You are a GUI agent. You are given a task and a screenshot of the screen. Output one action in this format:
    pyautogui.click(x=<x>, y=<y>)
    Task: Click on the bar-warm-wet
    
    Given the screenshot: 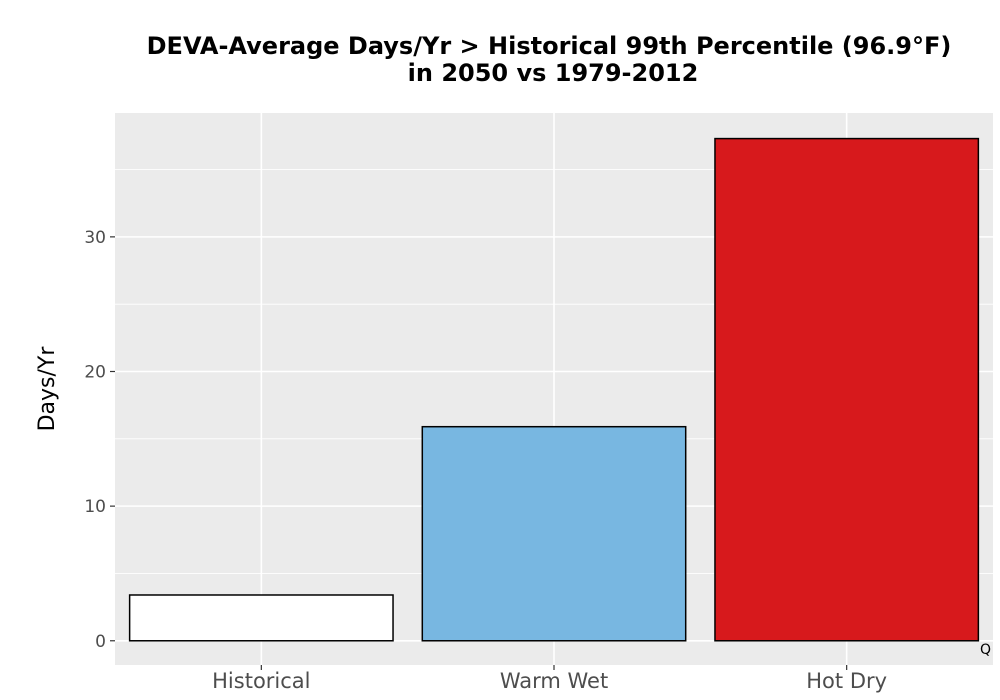 What is the action you would take?
    pyautogui.click(x=554, y=533)
    